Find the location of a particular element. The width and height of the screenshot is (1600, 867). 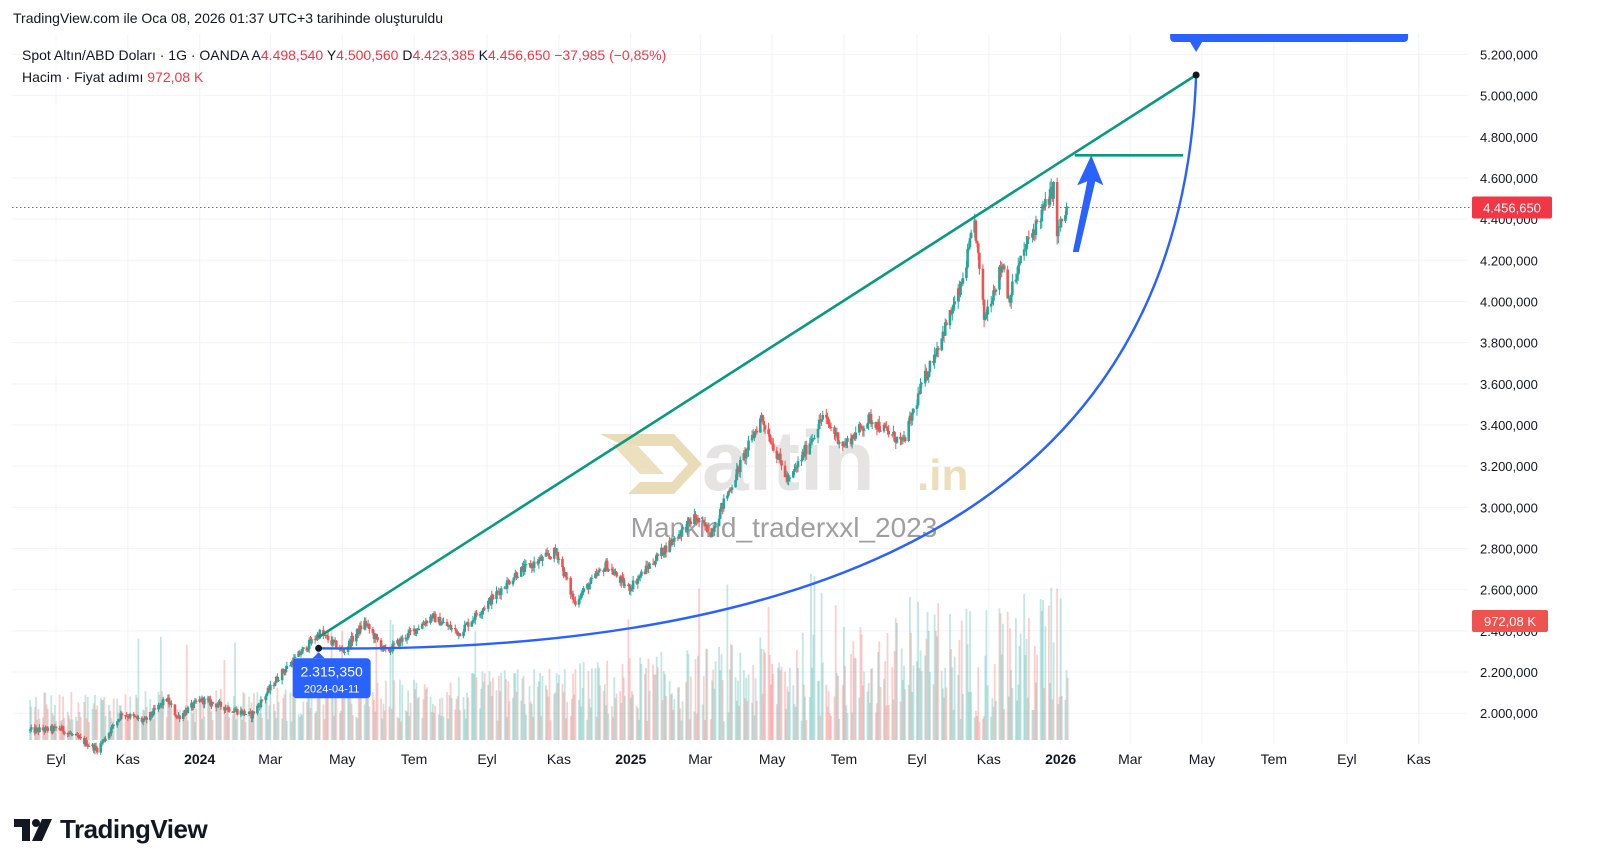

up-arrow-icon is located at coordinates (1088, 204).